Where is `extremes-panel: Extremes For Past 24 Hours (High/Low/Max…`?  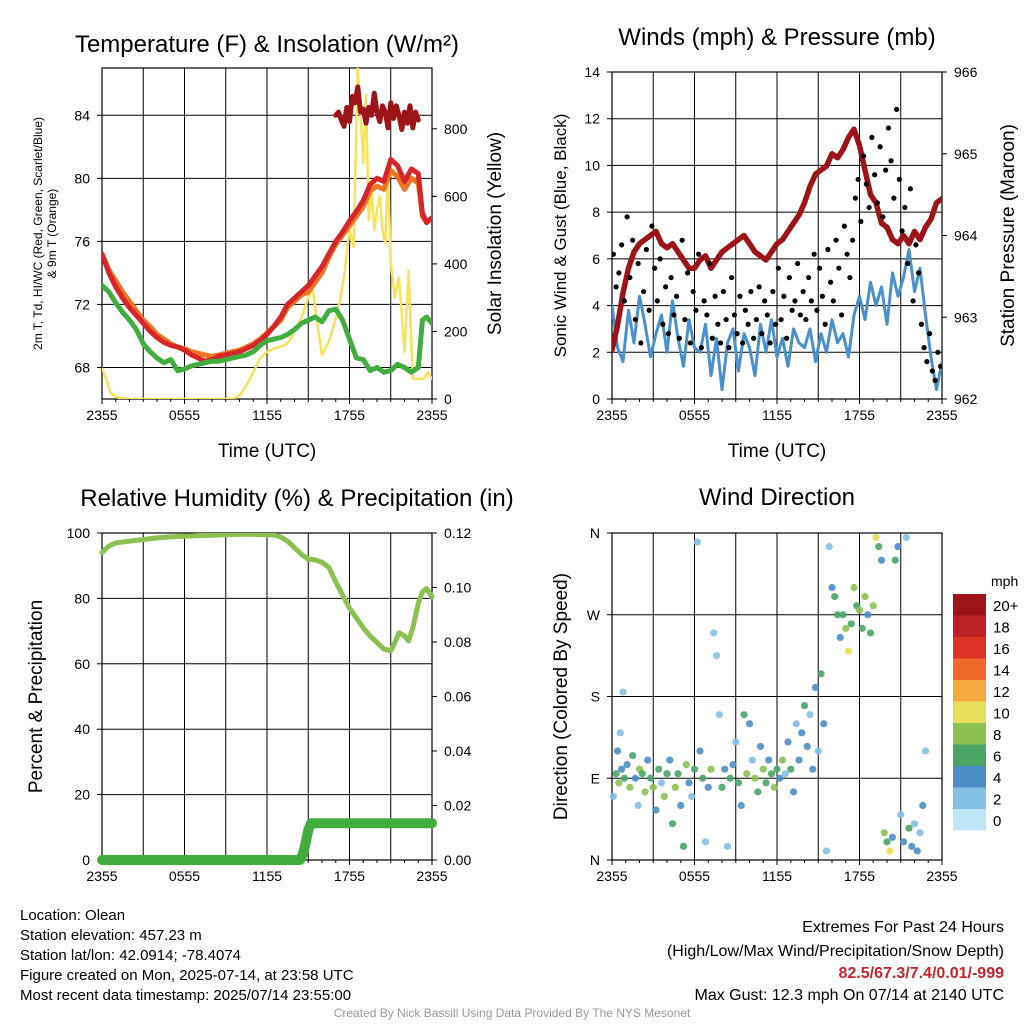 extremes-panel: Extremes For Past 24 Hours (High/Low/Max… is located at coordinates (835, 962).